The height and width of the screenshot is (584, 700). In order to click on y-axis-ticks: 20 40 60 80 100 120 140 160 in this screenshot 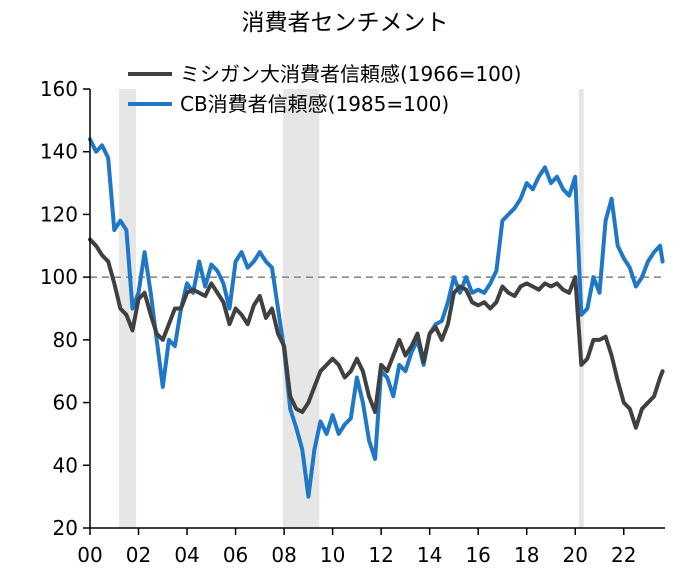, I will do `click(65, 308)`.